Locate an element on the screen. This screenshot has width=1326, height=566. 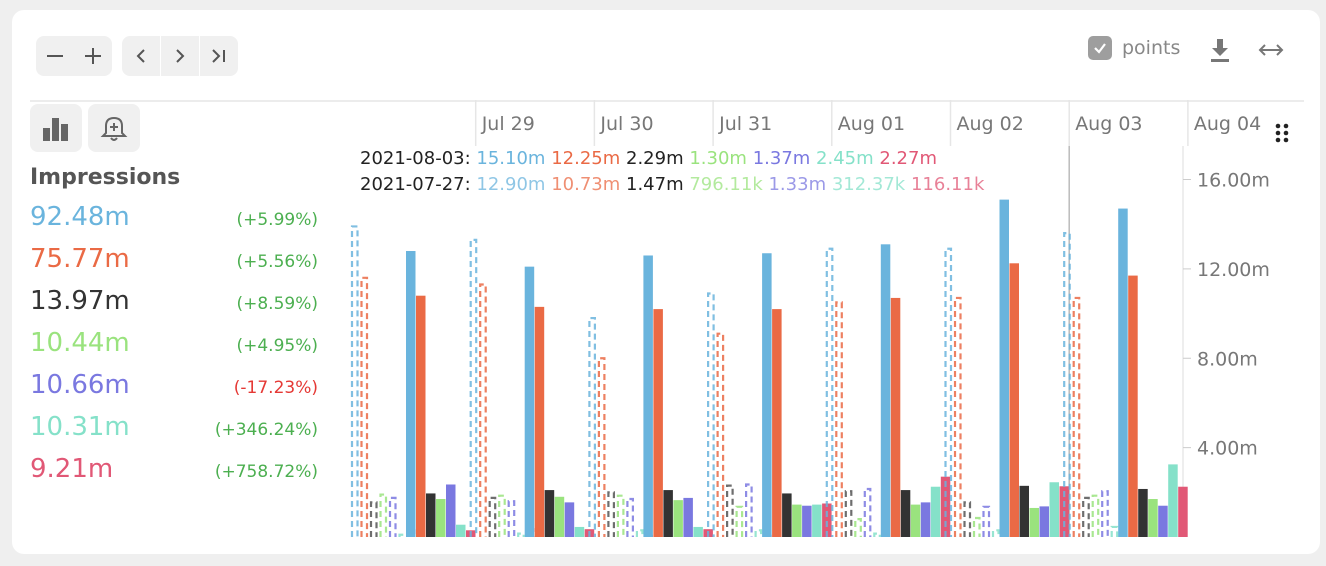
tooltip-value: 12.90m is located at coordinates (513, 184).